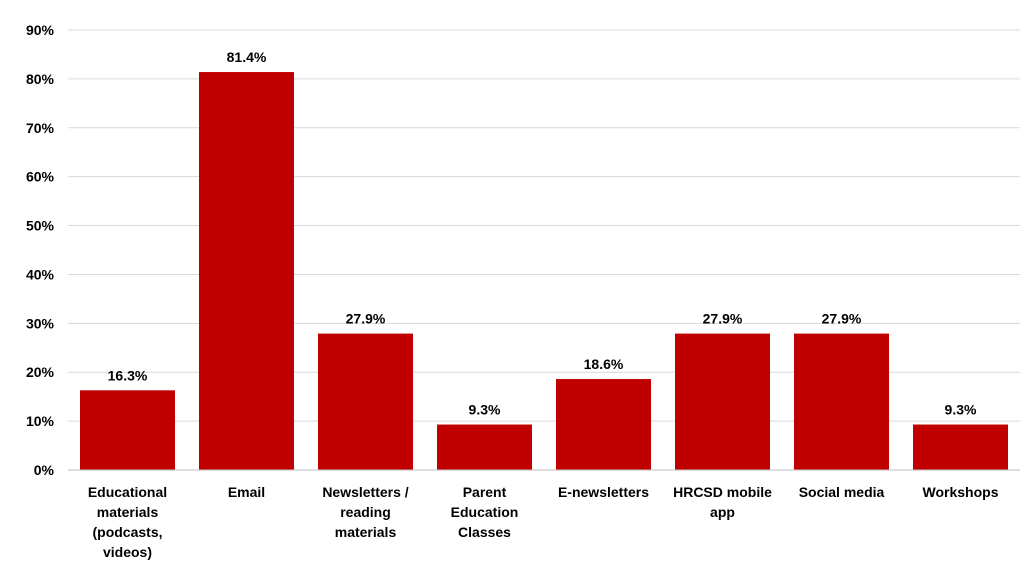 This screenshot has height=571, width=1024. Describe the element at coordinates (604, 364) in the screenshot. I see `data-label: 18.6%` at that location.